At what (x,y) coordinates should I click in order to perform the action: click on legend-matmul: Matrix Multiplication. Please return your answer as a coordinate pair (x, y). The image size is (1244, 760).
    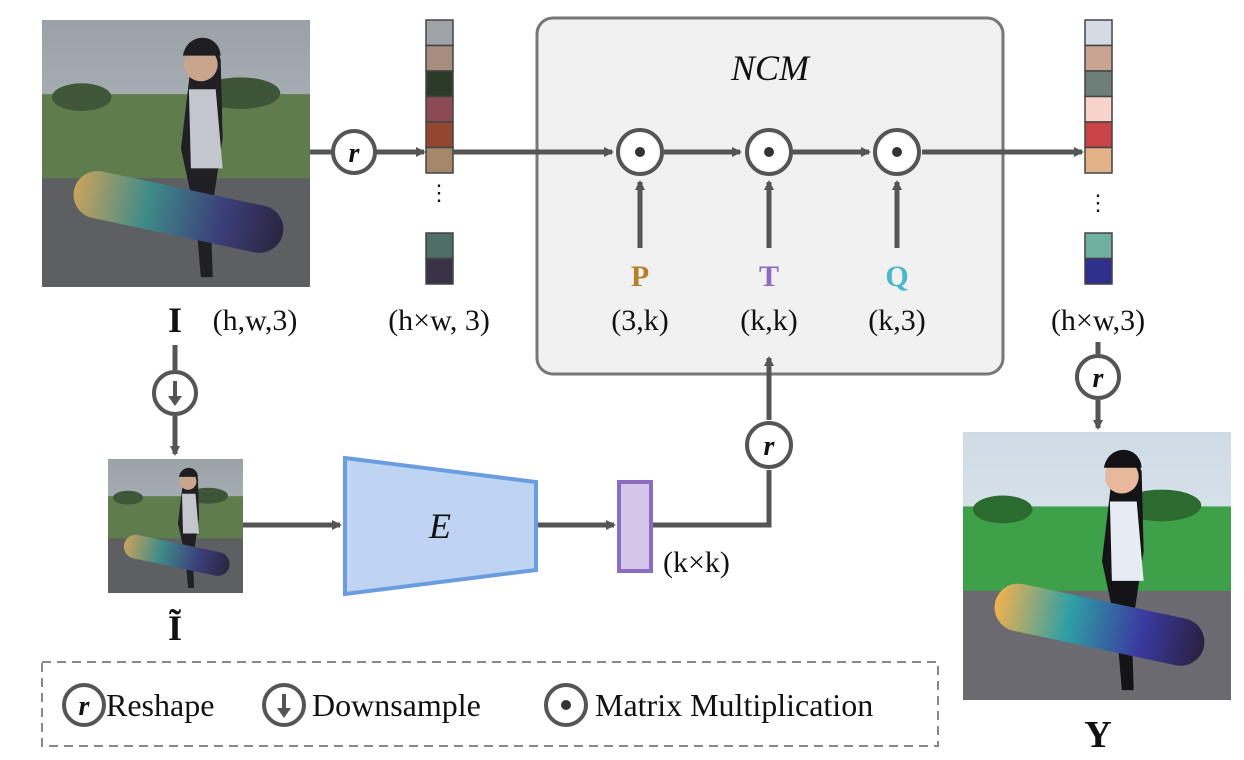
    Looking at the image, I should click on (708, 705).